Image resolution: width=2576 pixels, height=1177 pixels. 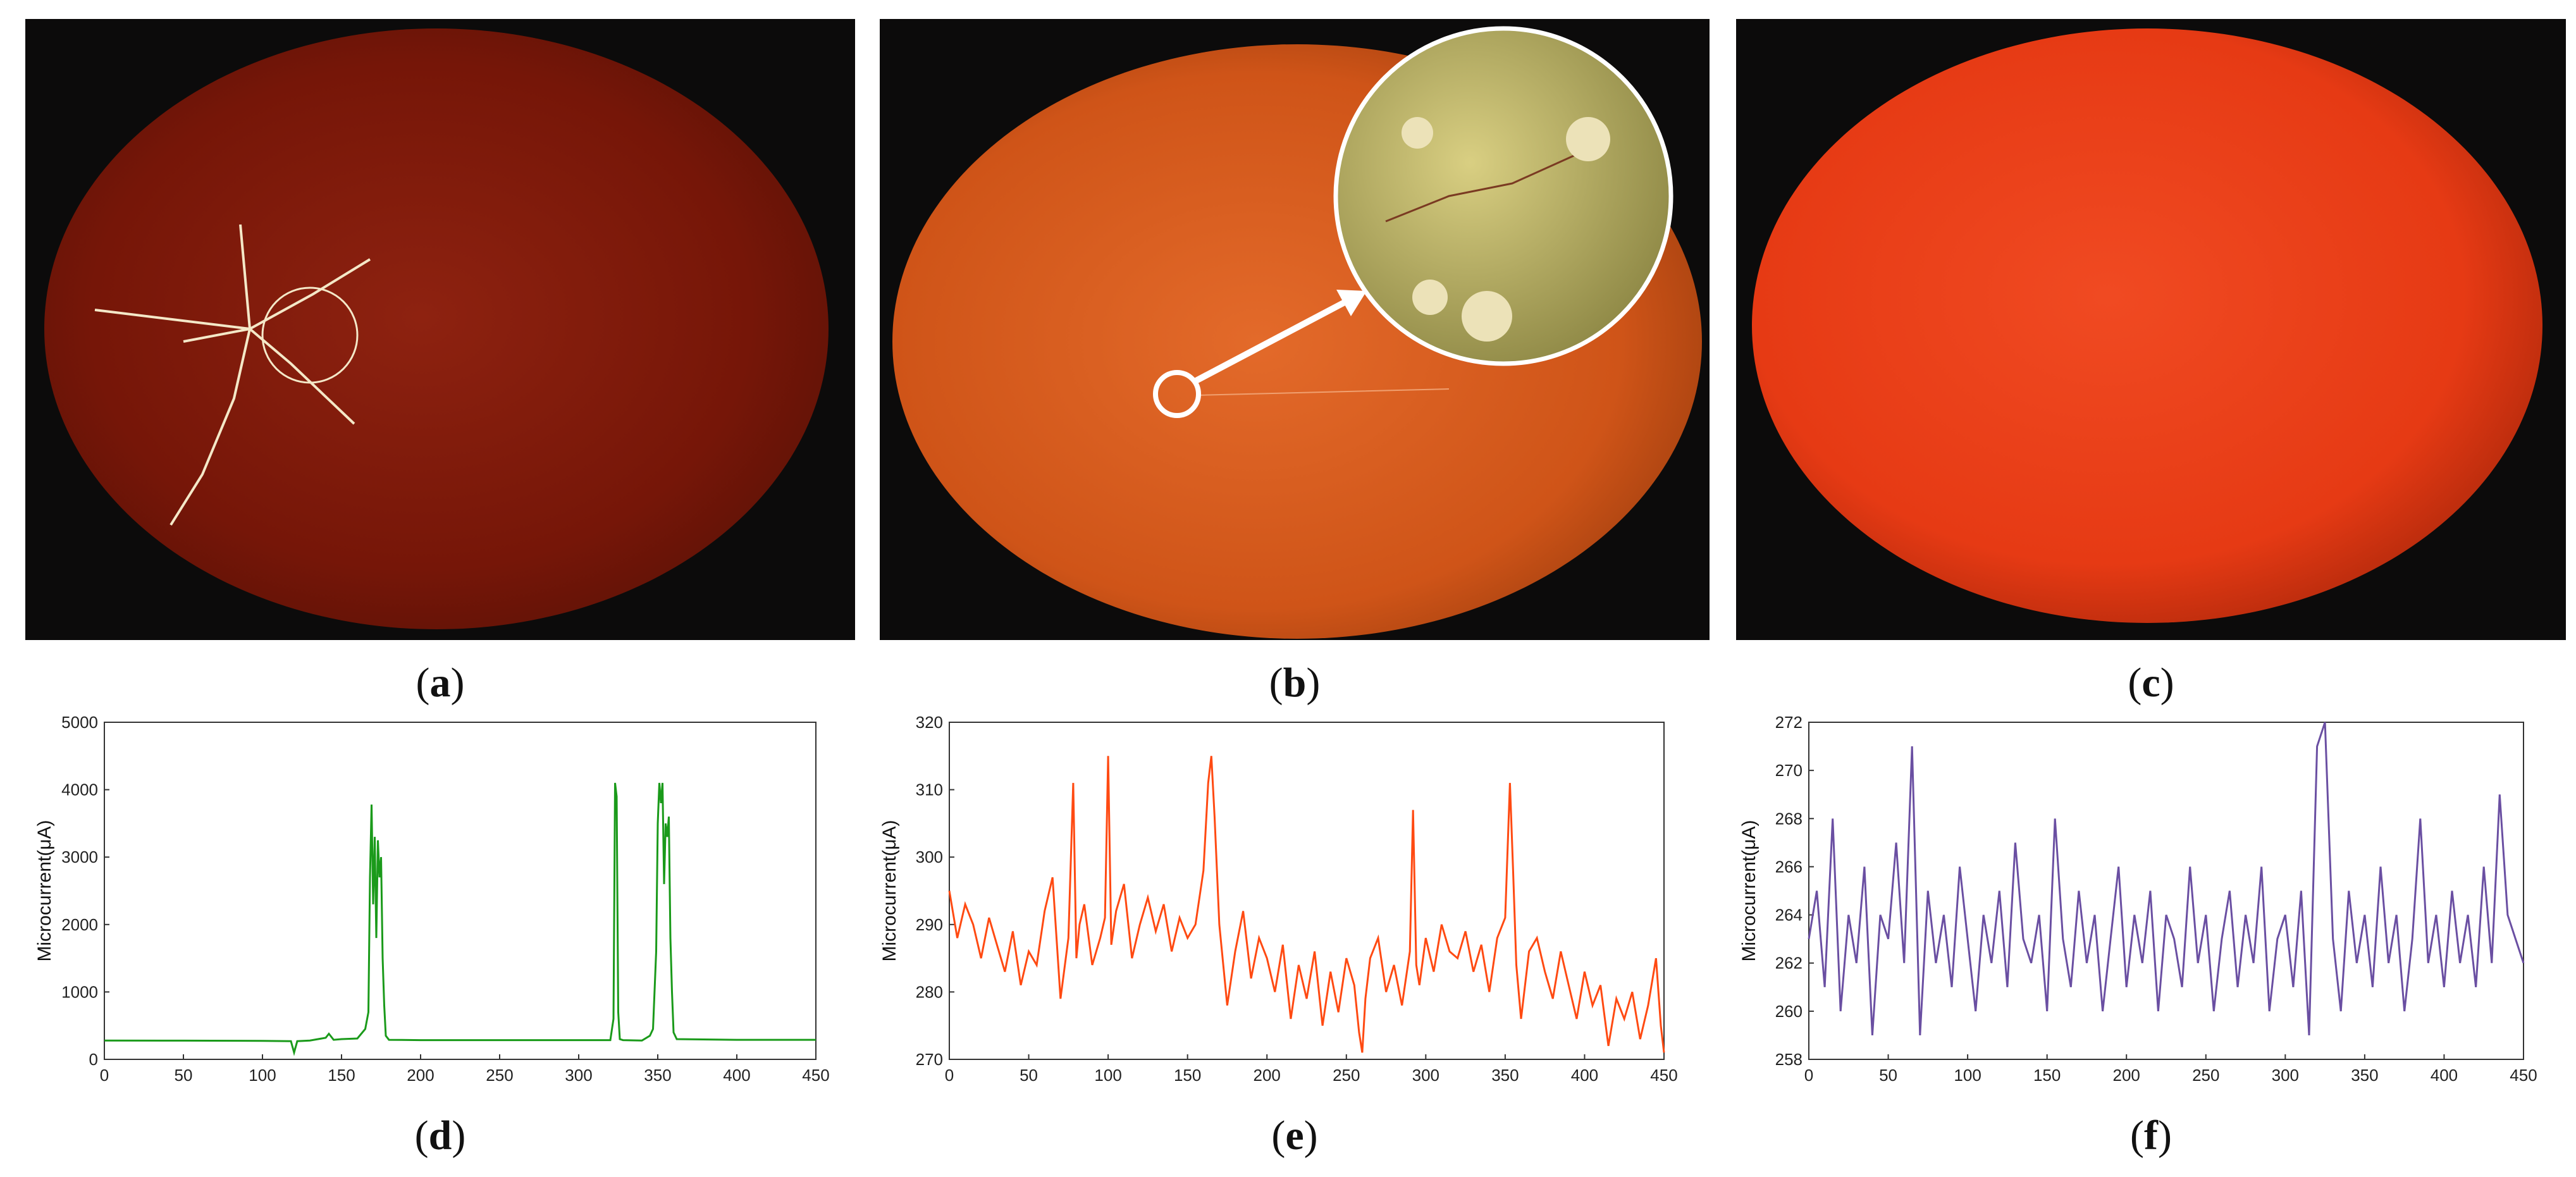 What do you see at coordinates (79, 789) in the screenshot?
I see `y-tick-label: 4000` at bounding box center [79, 789].